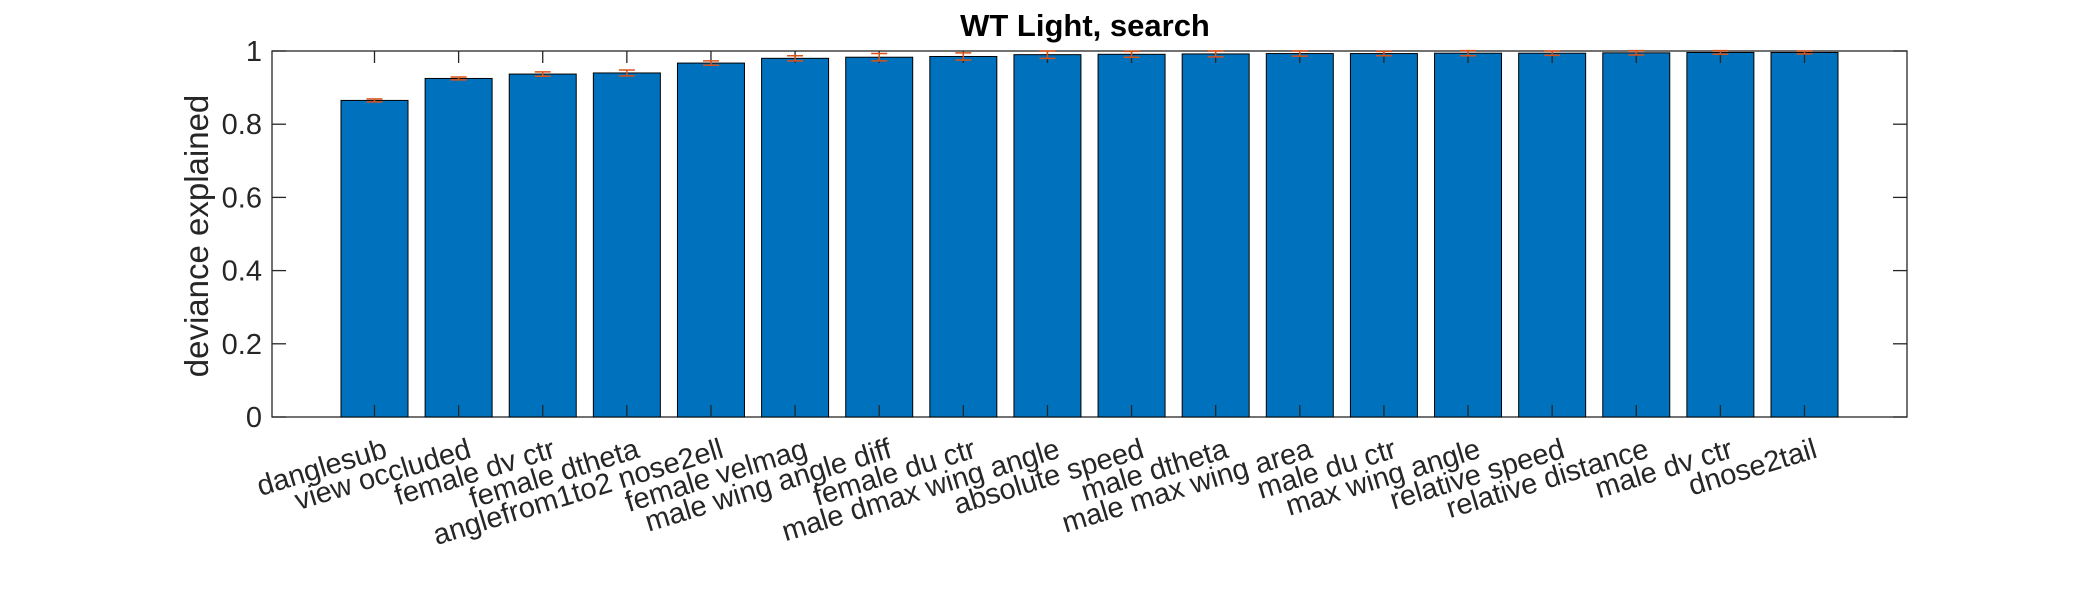 The image size is (2100, 603). I want to click on y-tick-label: 0.8, so click(242, 125).